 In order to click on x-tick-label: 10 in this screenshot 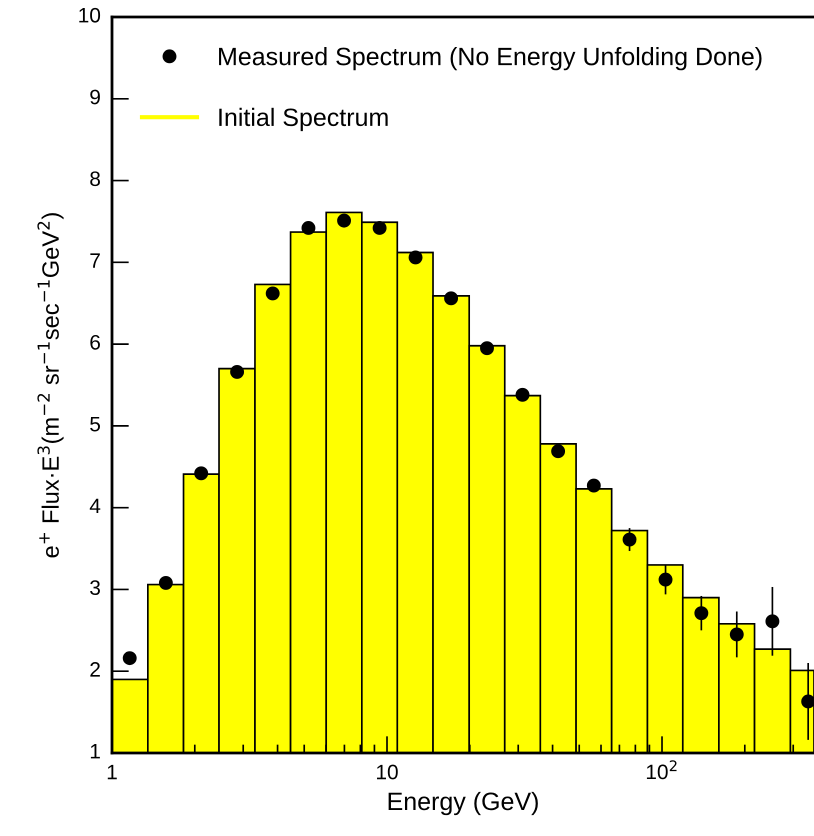, I will do `click(387, 772)`.